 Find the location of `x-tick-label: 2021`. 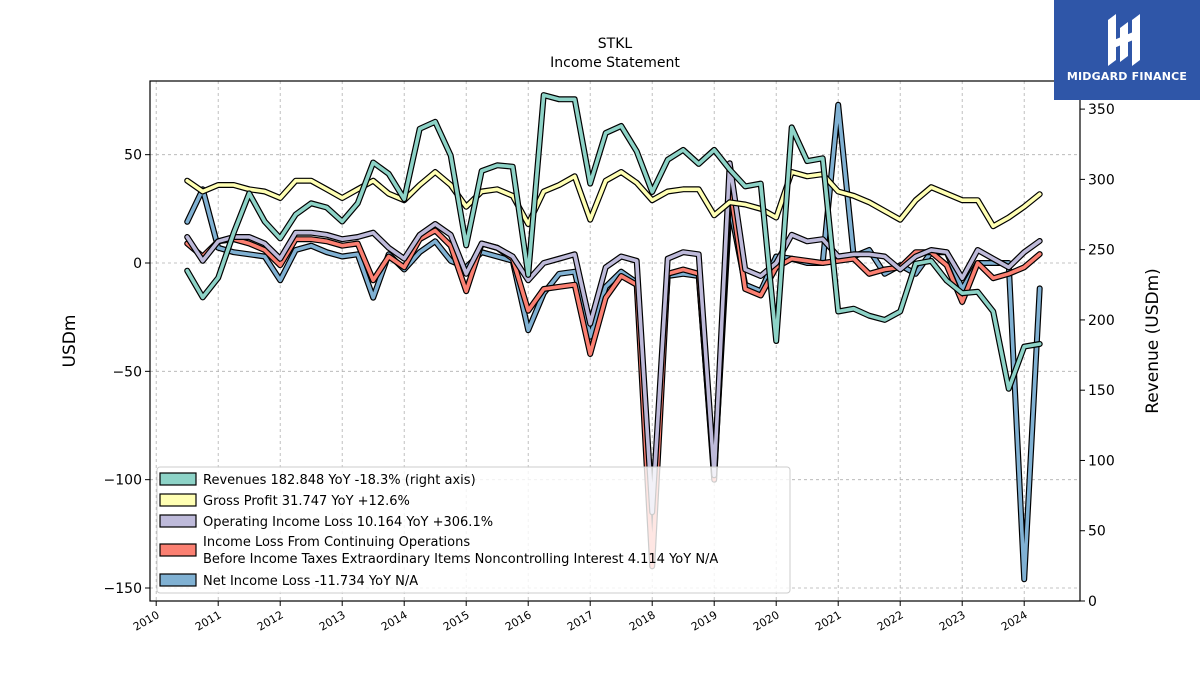

x-tick-label: 2021 is located at coordinates (828, 620).